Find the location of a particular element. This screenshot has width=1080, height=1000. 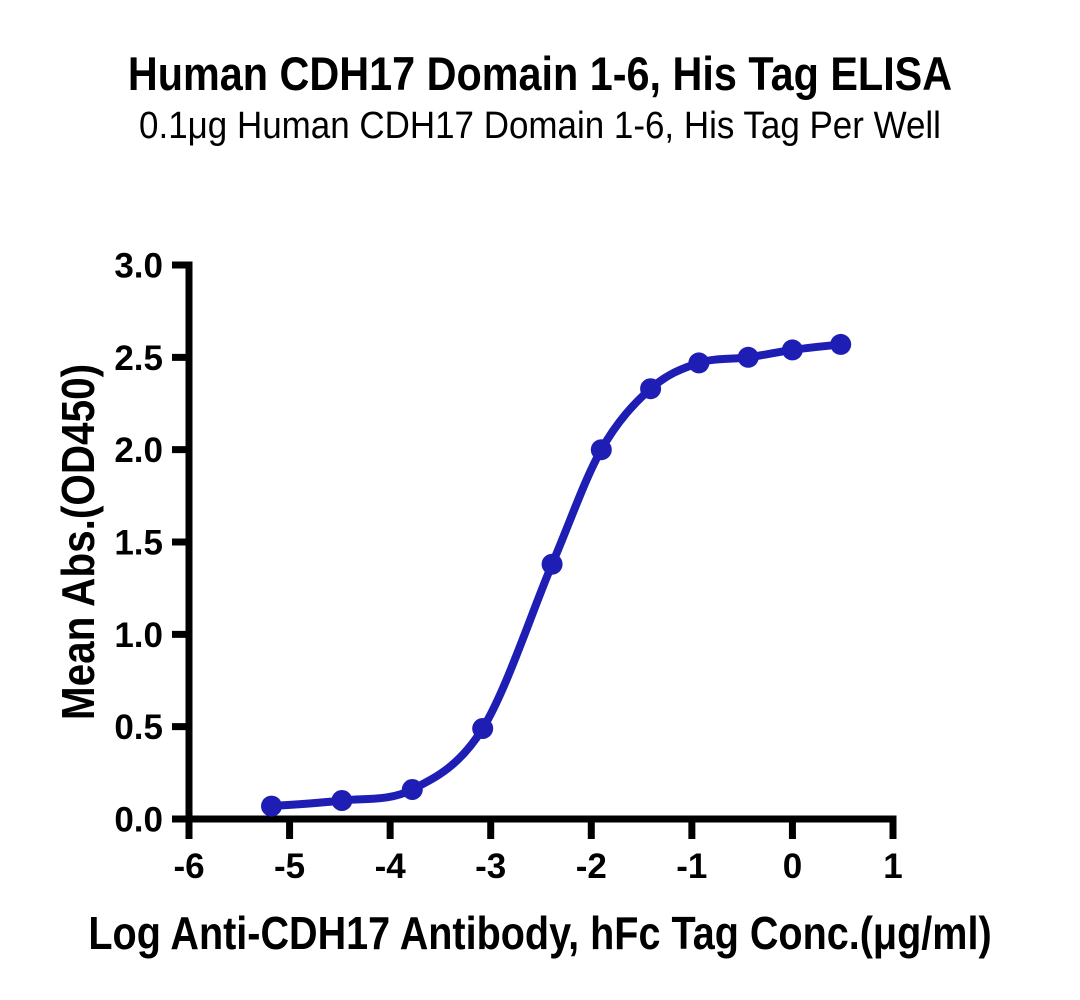

y-tick-label: 0.5 is located at coordinates (138, 727).